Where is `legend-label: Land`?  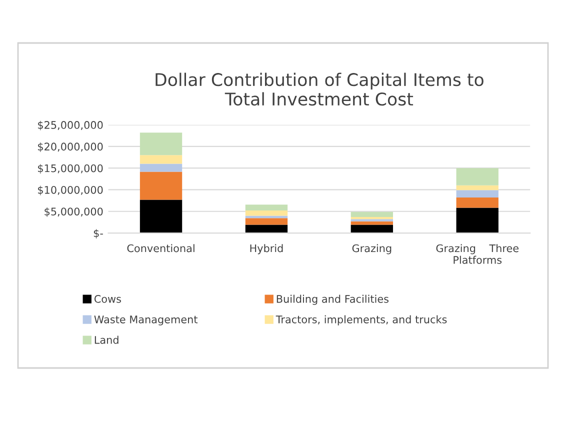
legend-label: Land is located at coordinates (106, 340).